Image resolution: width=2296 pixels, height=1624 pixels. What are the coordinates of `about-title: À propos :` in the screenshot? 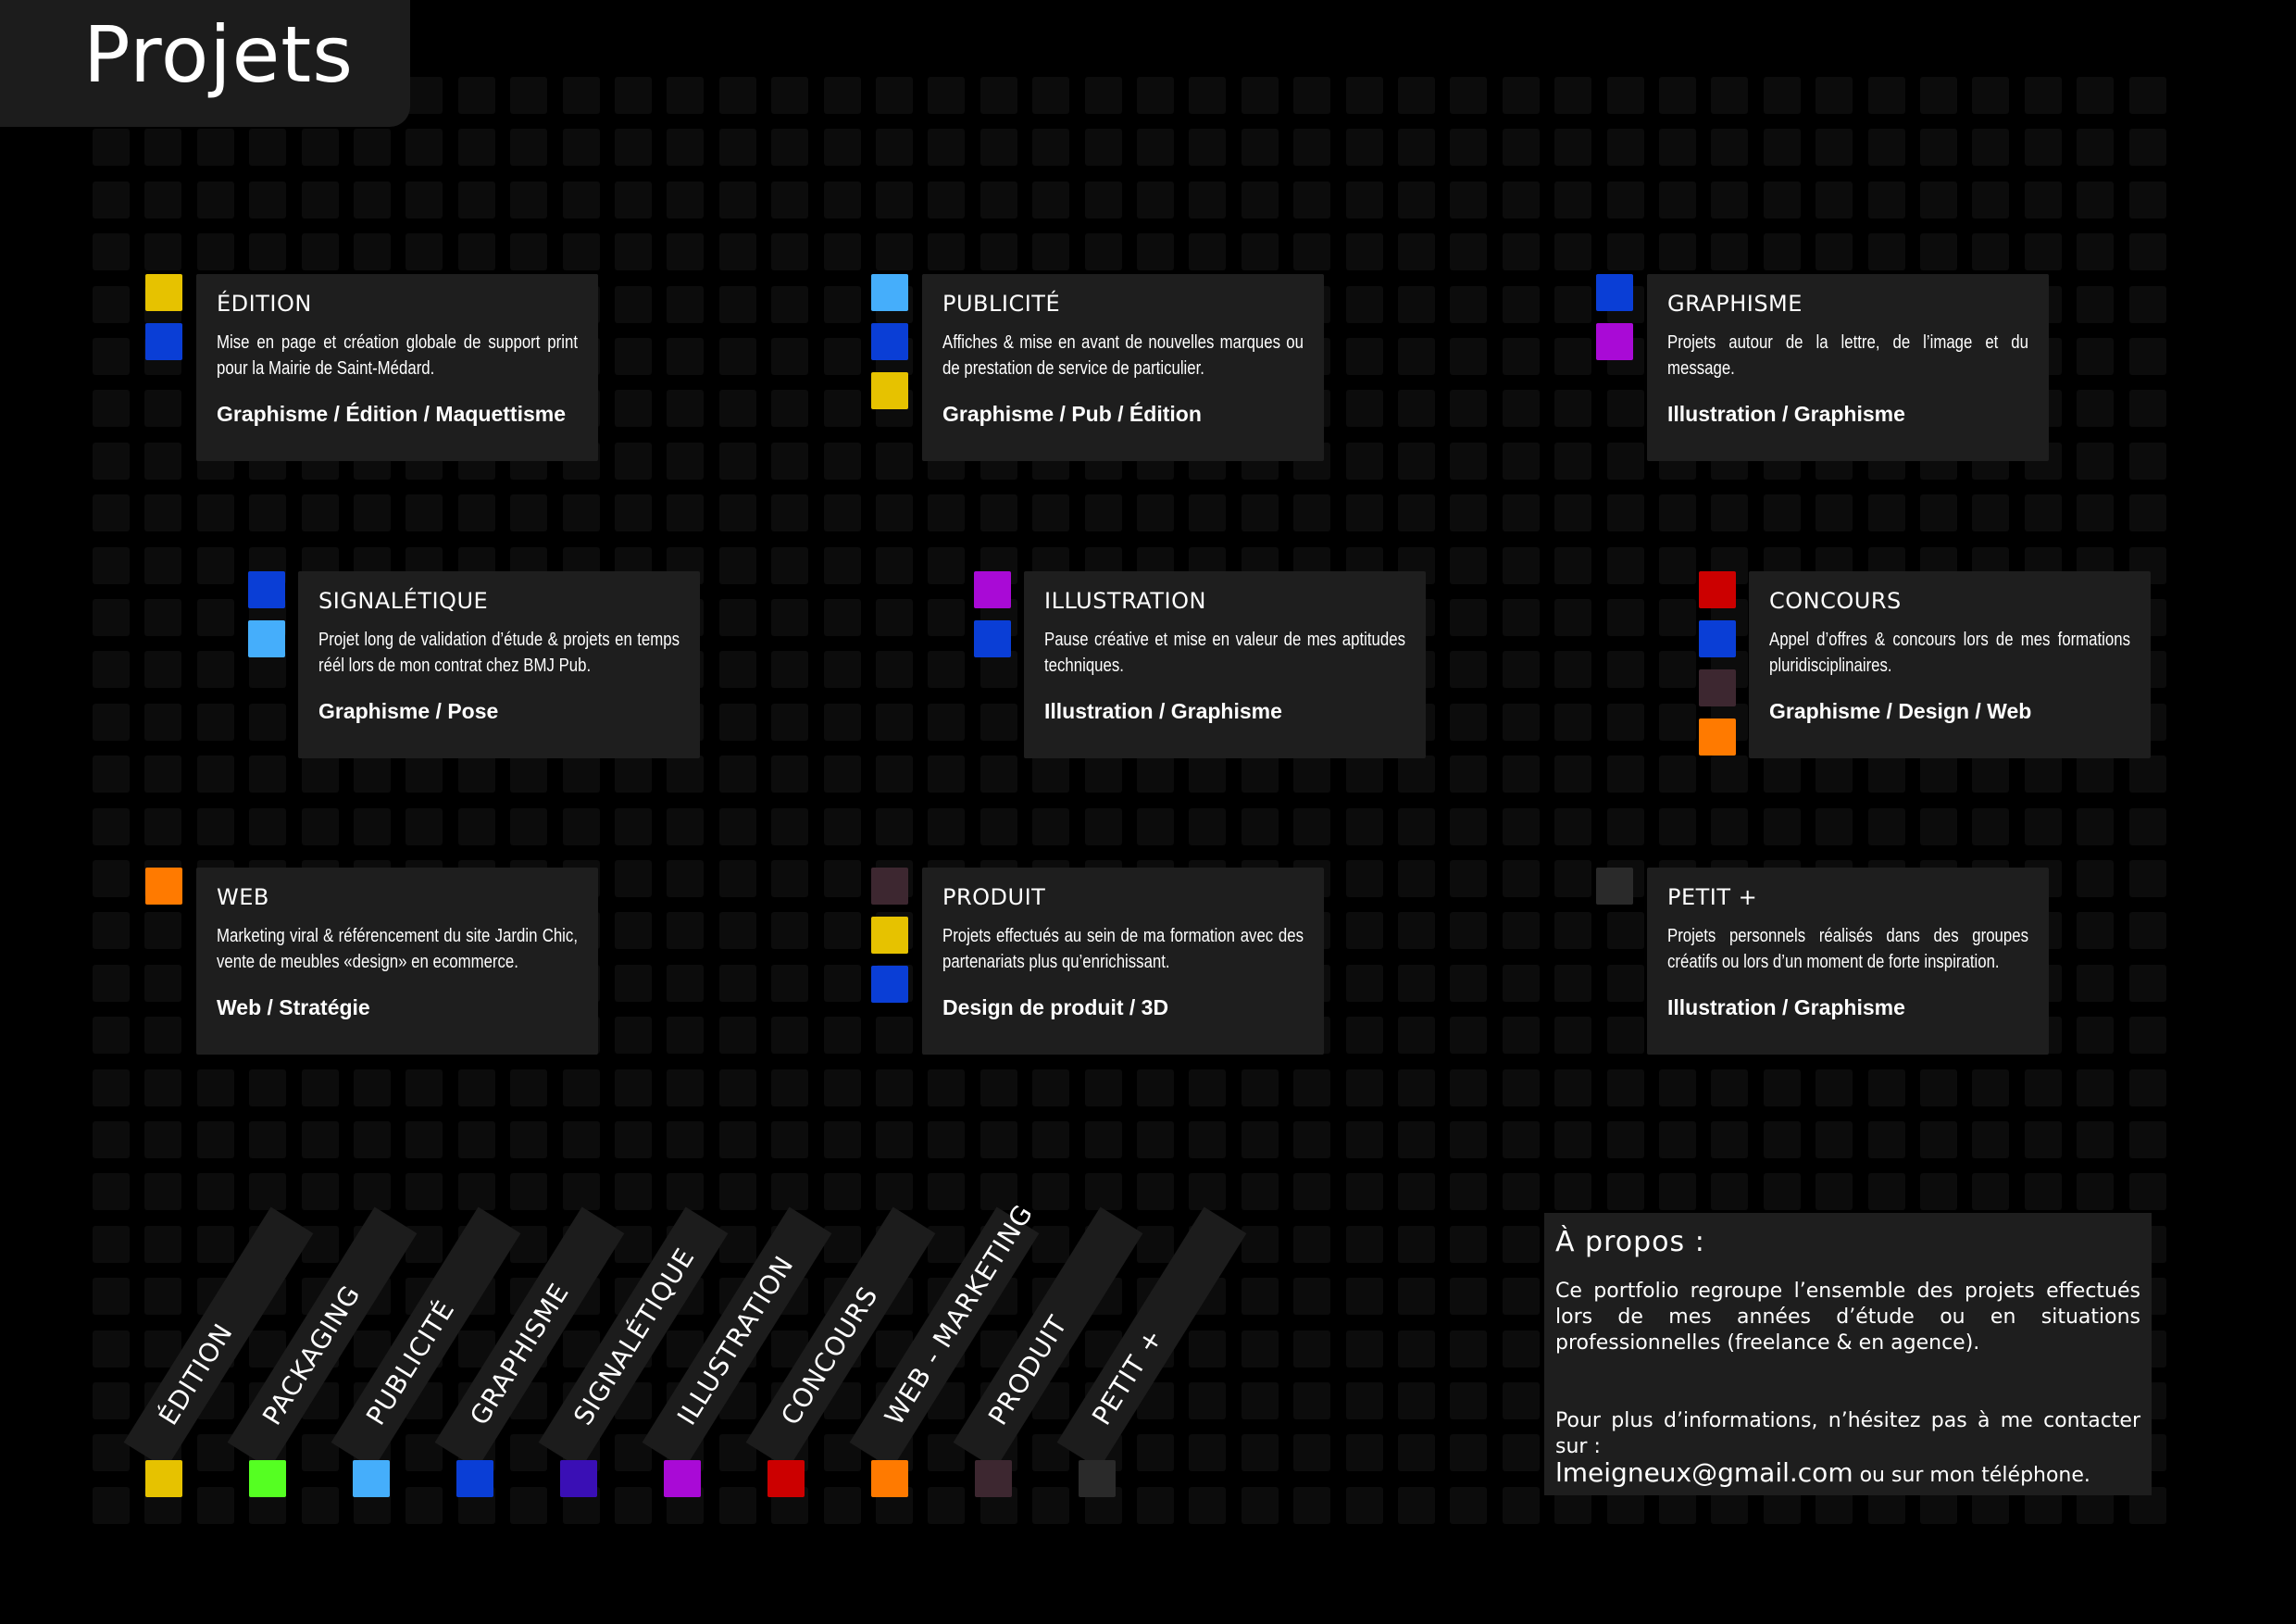 It's located at (1630, 1242).